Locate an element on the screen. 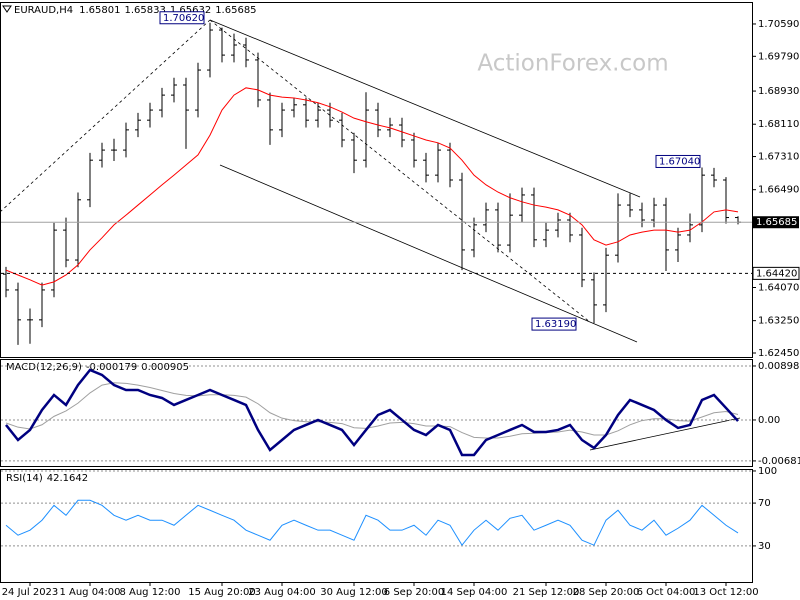 This screenshot has height=600, width=800. x-tick-label: 24 Jul 2023 is located at coordinates (30, 592).